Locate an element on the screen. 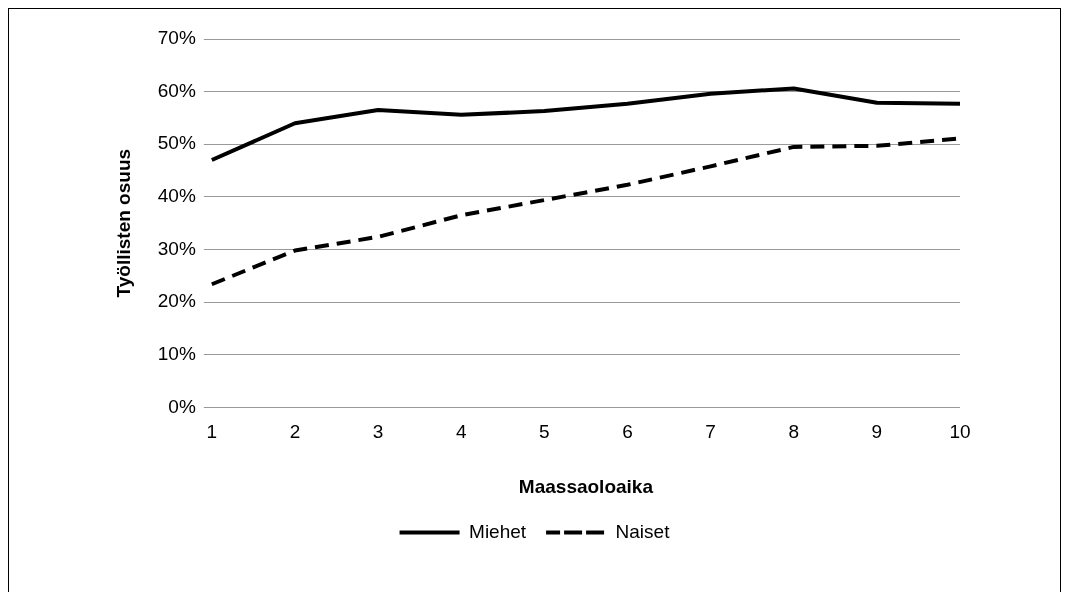 This screenshot has width=1069, height=601. y-tick-label: 40% is located at coordinates (176, 196).